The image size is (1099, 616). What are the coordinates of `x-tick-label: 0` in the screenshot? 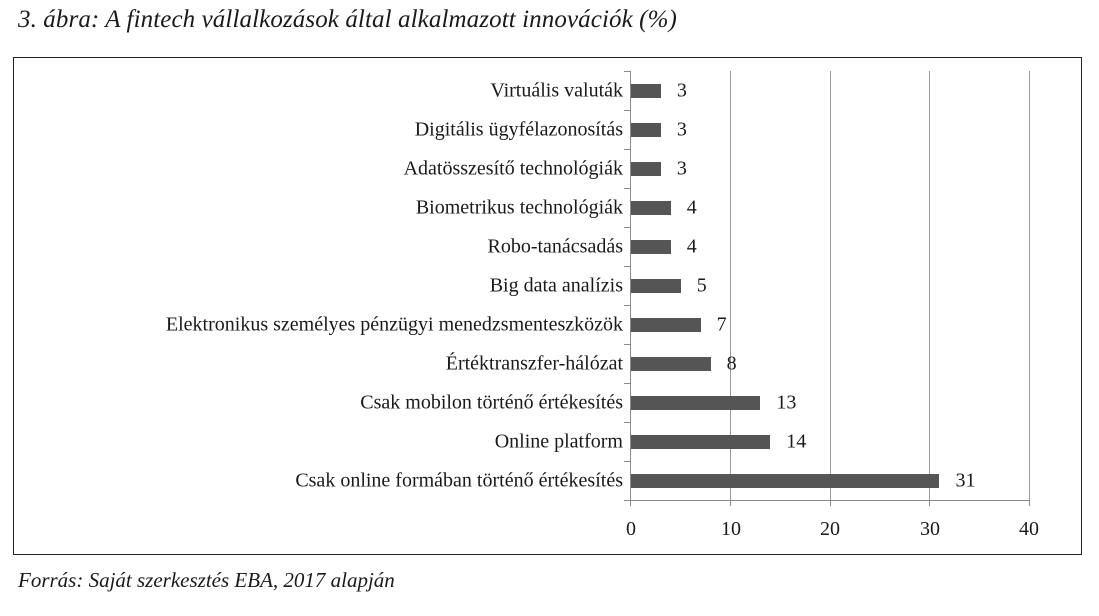 It's located at (631, 529).